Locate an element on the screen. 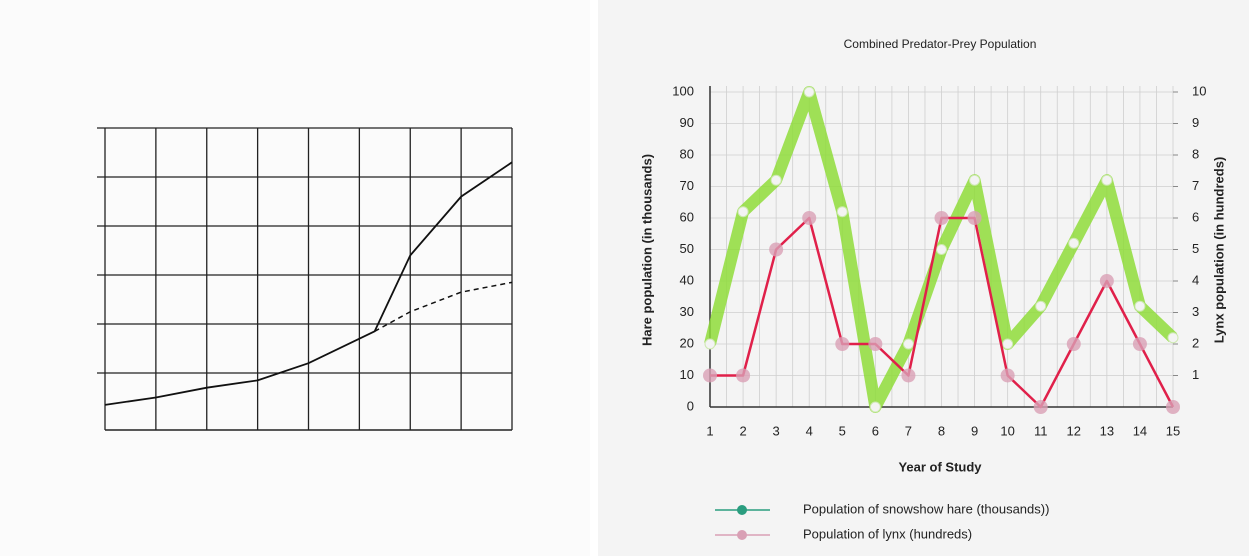 Image resolution: width=1249 pixels, height=556 pixels. x-tick-label: 11 is located at coordinates (1041, 430).